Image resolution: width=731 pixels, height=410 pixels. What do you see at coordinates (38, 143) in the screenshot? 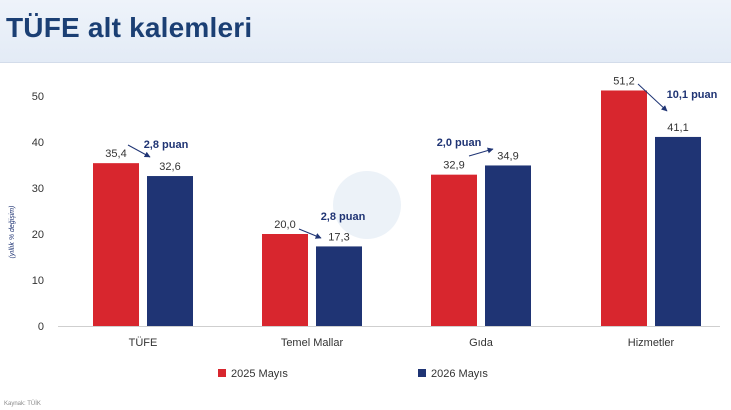
I see `y-tick-label: 40` at bounding box center [38, 143].